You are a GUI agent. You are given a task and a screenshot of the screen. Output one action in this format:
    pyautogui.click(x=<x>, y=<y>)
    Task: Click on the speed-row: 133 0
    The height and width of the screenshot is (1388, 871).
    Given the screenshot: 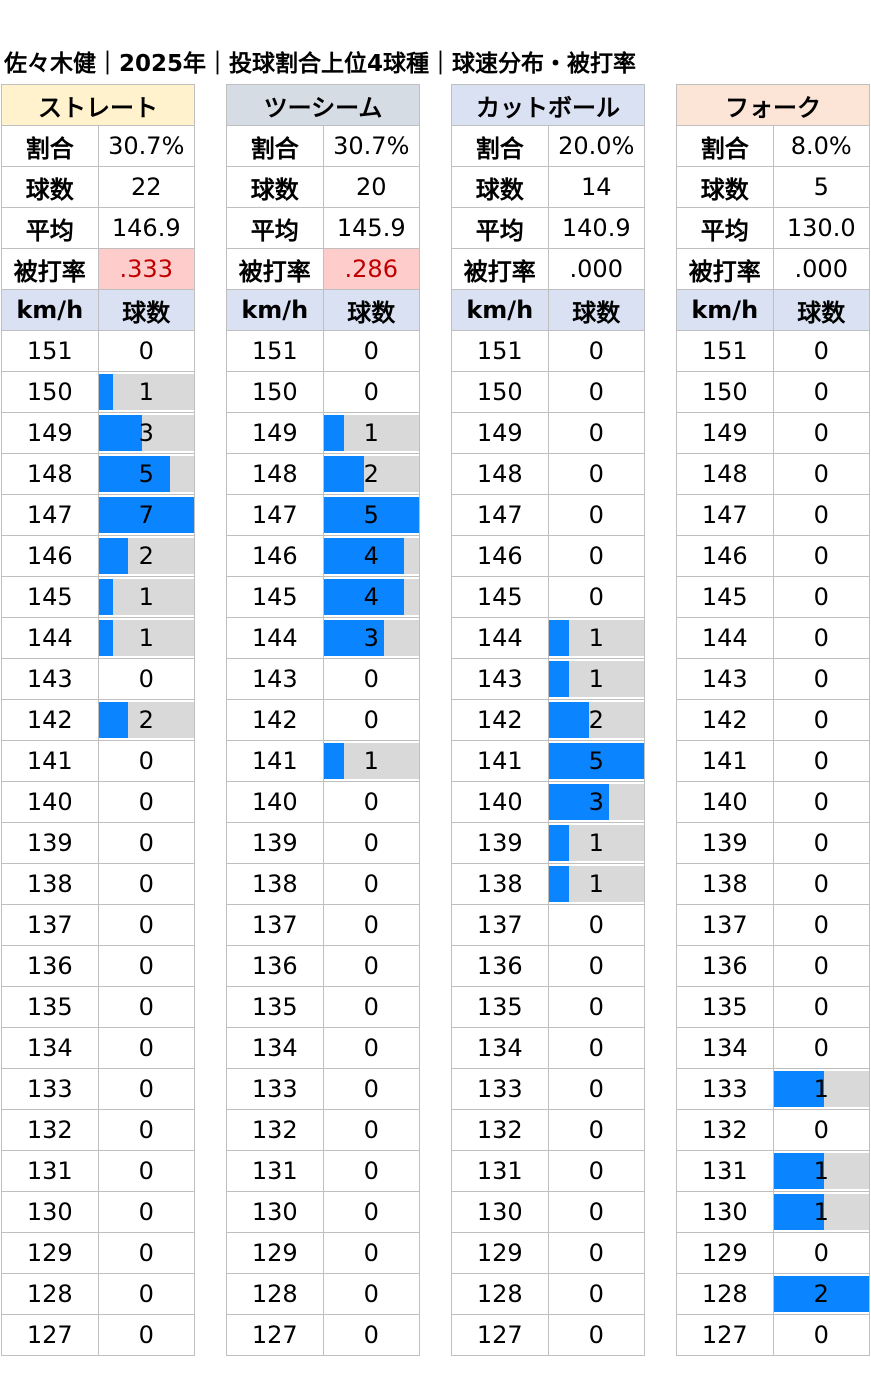 What is the action you would take?
    pyautogui.click(x=323, y=1089)
    